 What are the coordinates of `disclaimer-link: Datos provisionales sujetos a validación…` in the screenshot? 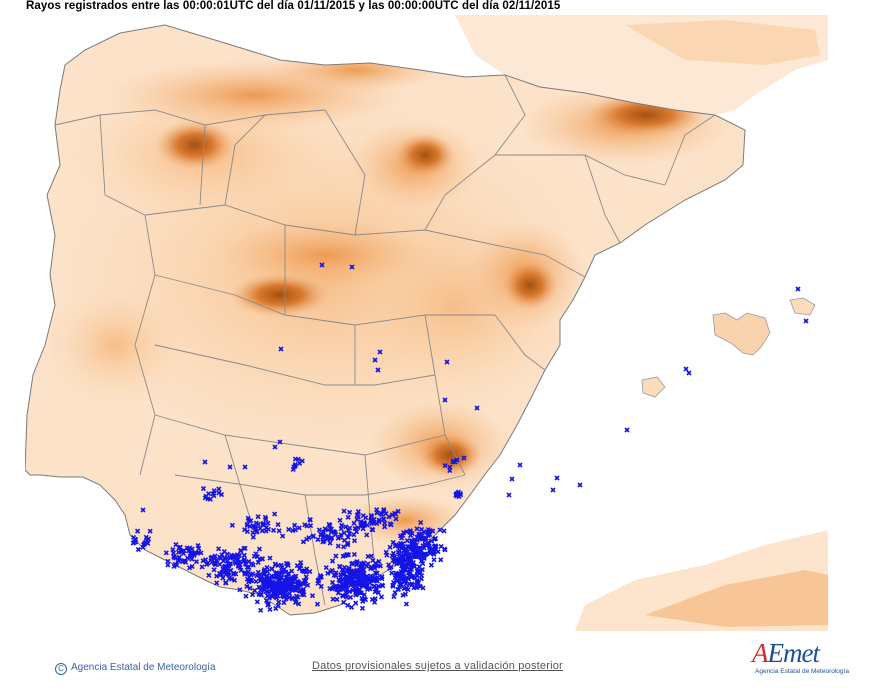 It's located at (437, 666).